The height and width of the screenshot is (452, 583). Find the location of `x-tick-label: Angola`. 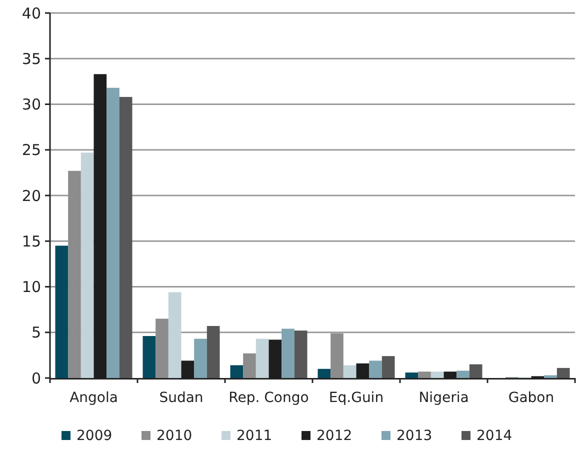

x-tick-label: Angola is located at coordinates (94, 398).